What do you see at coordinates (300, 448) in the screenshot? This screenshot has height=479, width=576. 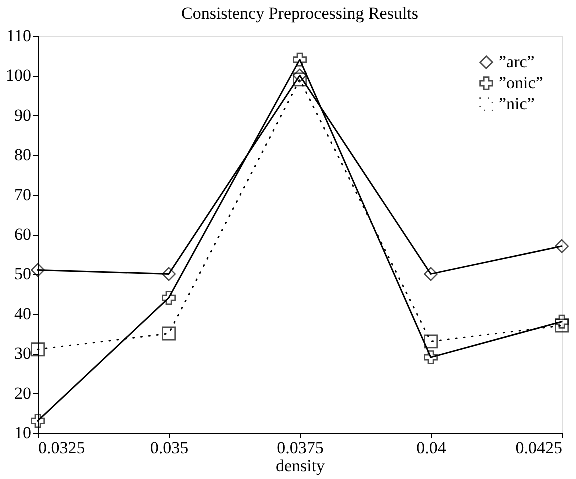 I see `x-tick-label: 0.0375` at bounding box center [300, 448].